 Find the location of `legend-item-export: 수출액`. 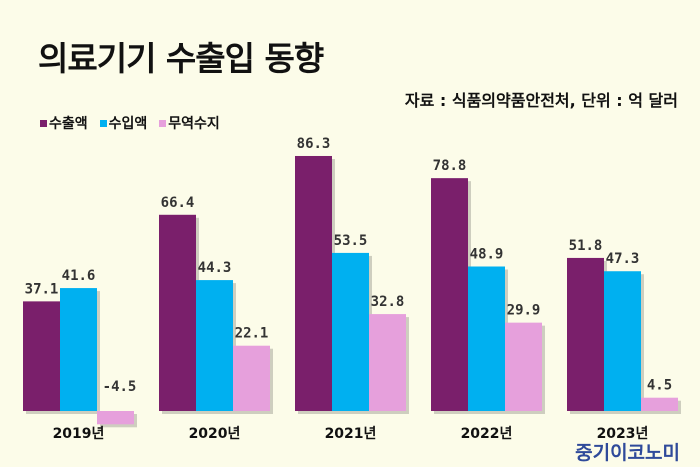

legend-item-export: 수출액 is located at coordinates (64, 123).